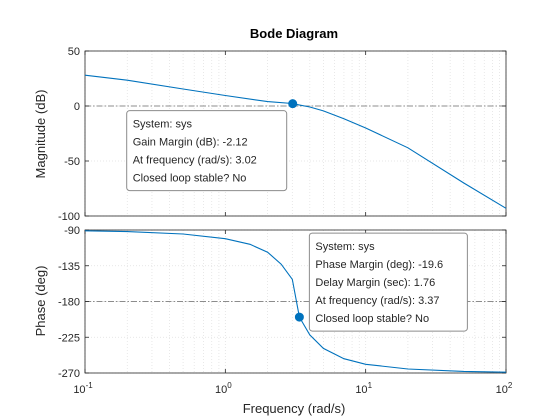 The image size is (560, 420). What do you see at coordinates (299, 317) in the screenshot?
I see `phase-data-marker` at bounding box center [299, 317].